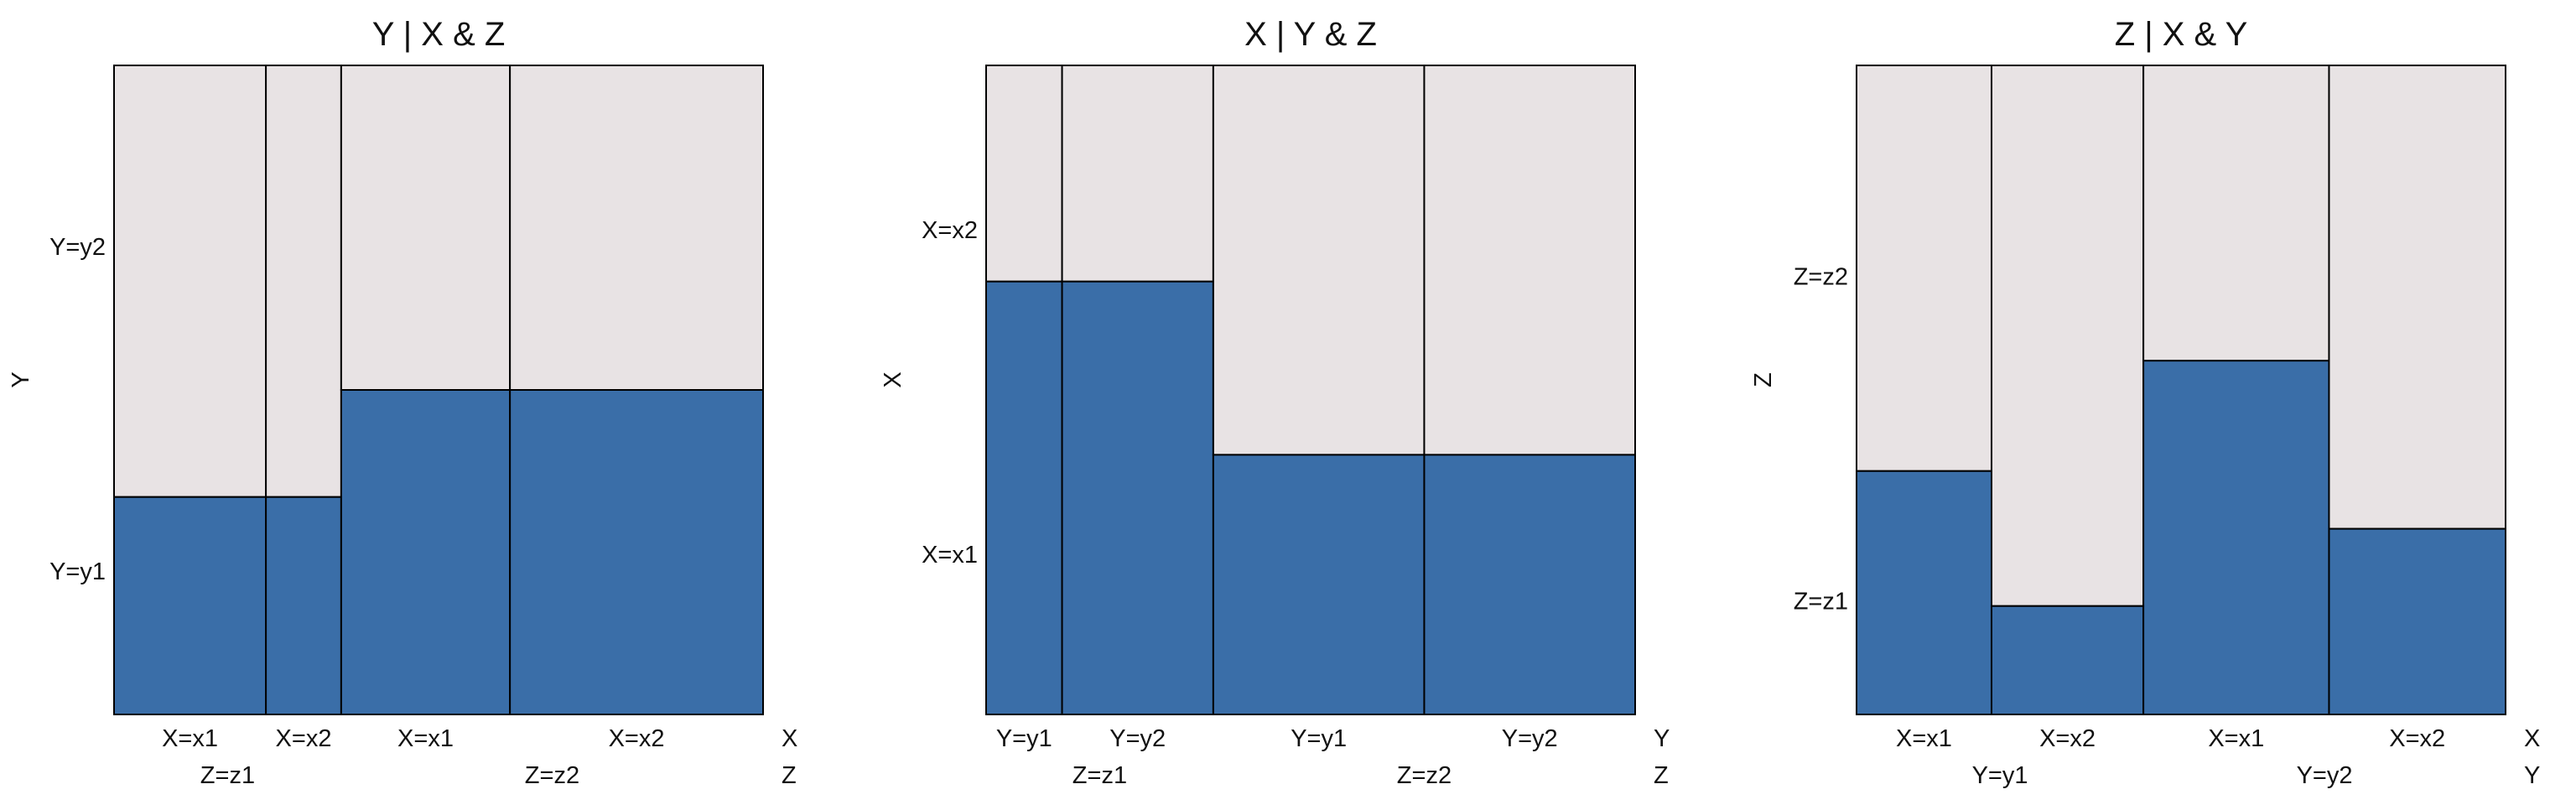  I want to click on y-level-label: Y=y1, so click(77, 571).